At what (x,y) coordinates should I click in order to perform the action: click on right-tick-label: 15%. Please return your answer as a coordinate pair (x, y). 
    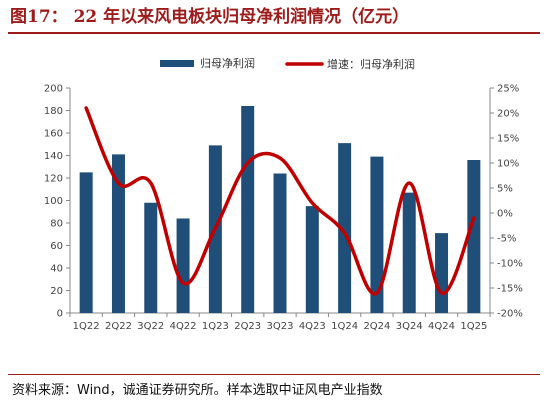
    Looking at the image, I should click on (508, 139).